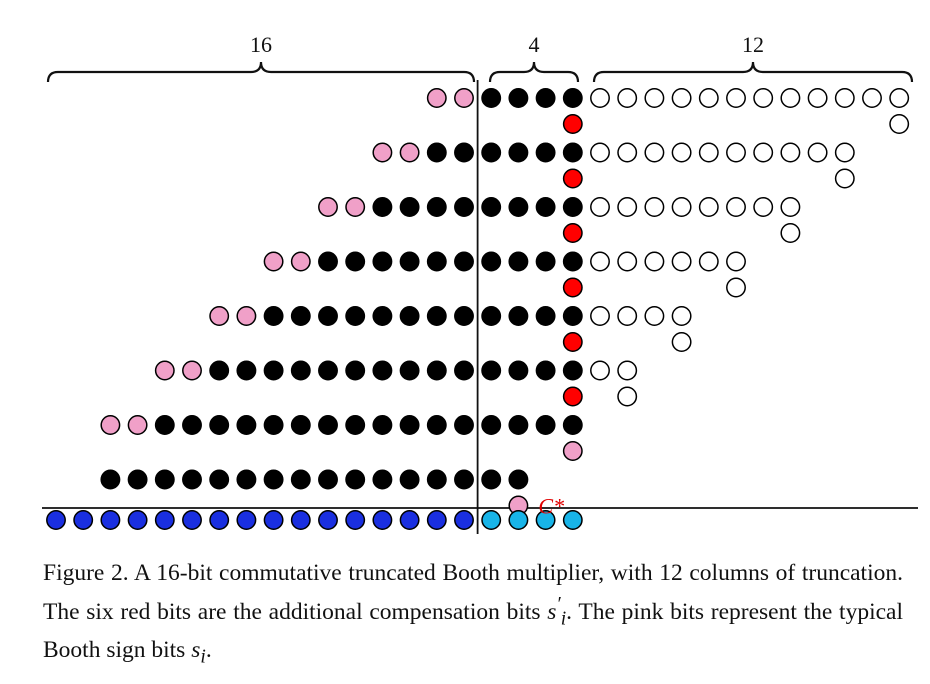 This screenshot has height=684, width=930. I want to click on caption-math-s-prime: s′i, so click(557, 612).